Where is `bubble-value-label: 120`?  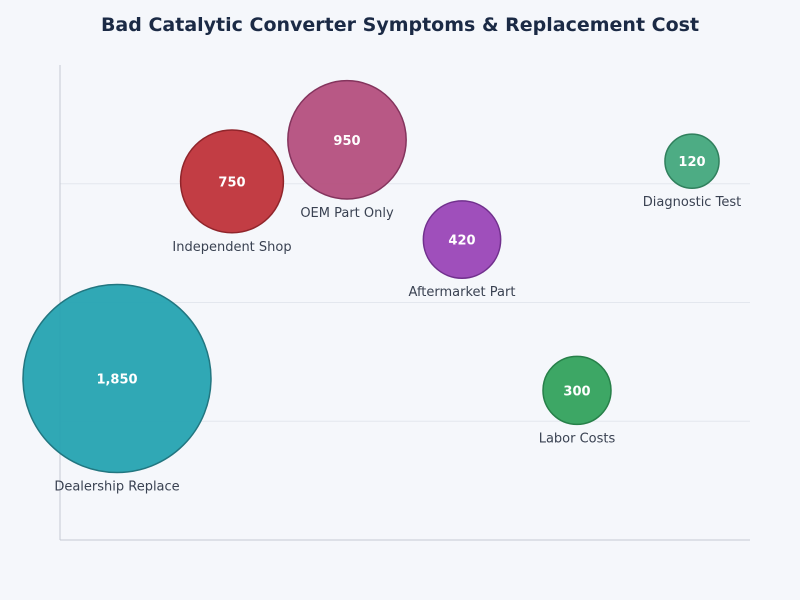 bubble-value-label: 120 is located at coordinates (691, 162).